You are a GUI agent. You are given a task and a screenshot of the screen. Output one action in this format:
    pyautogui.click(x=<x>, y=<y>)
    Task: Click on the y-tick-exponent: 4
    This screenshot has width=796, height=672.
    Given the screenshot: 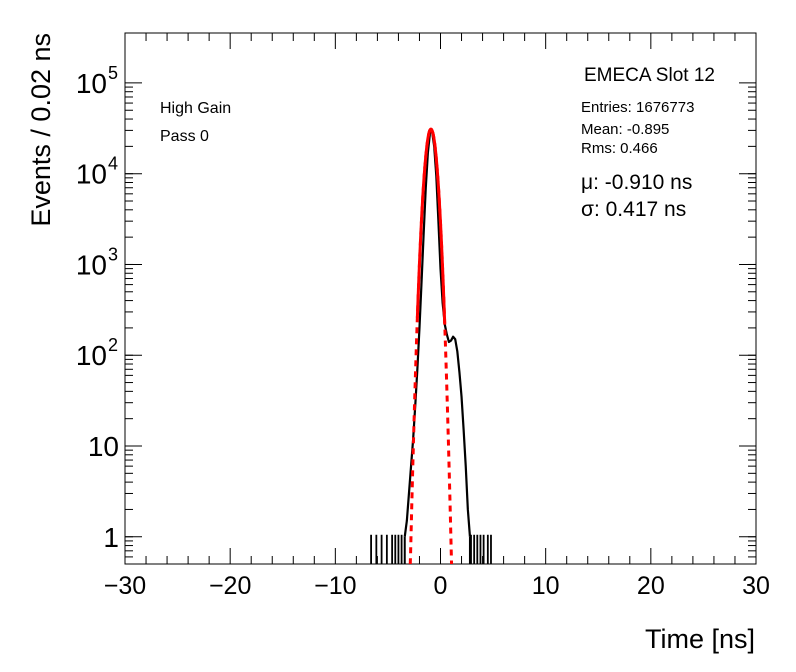 What is the action you would take?
    pyautogui.click(x=113, y=164)
    